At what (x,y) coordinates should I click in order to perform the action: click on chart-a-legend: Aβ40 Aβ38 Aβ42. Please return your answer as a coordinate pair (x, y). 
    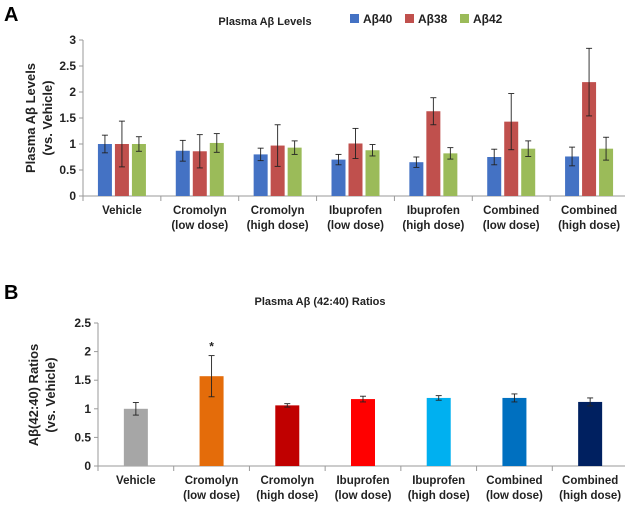
    Looking at the image, I should click on (426, 19).